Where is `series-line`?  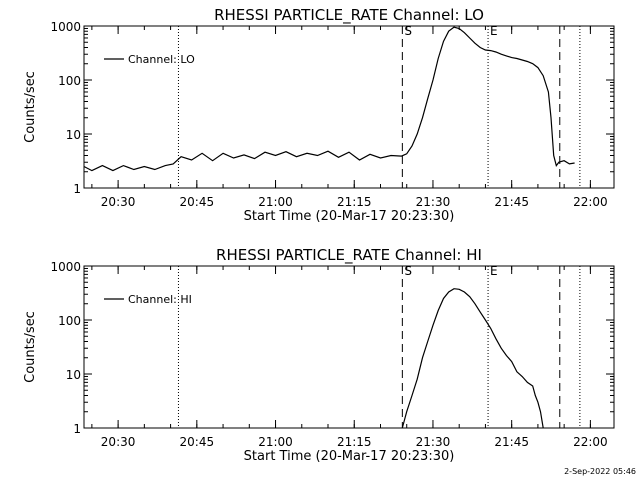
series-line is located at coordinates (472, 358).